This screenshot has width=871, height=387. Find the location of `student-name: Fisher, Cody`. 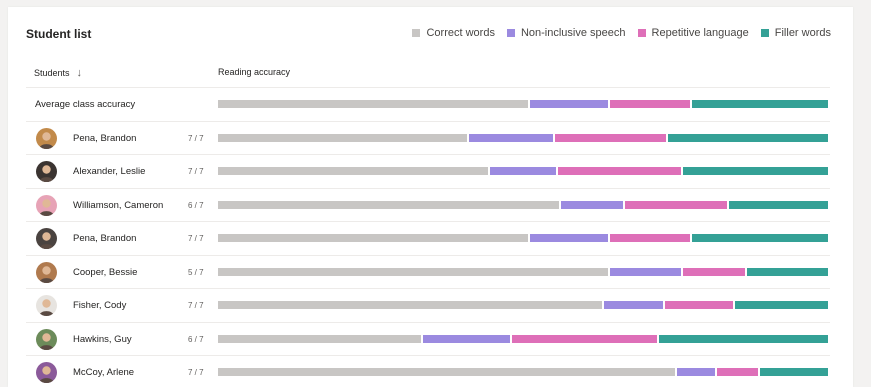

student-name: Fisher, Cody is located at coordinates (100, 305).